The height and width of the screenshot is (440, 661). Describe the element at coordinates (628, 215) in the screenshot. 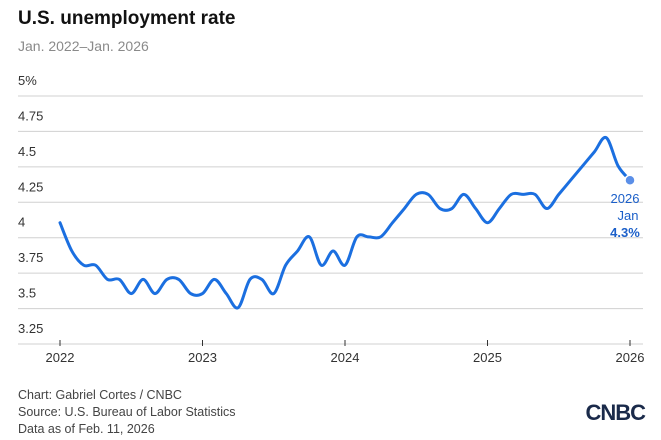

I see `annotation-month: Jan` at that location.